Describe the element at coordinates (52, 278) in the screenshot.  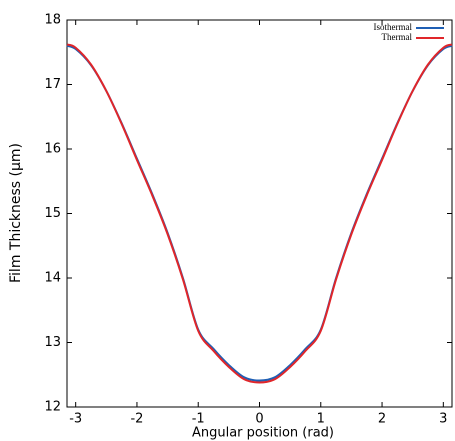
I see `y-tick-label: 14` at that location.